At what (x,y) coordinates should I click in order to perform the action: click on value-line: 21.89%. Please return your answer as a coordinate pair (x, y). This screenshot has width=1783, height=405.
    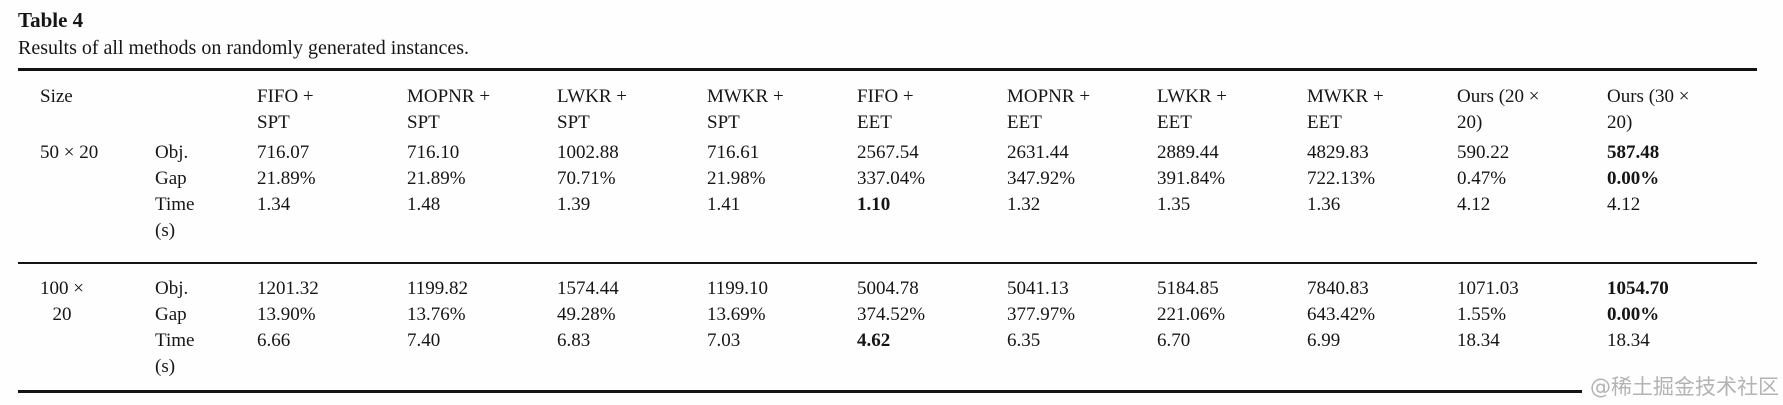
    Looking at the image, I should click on (286, 178).